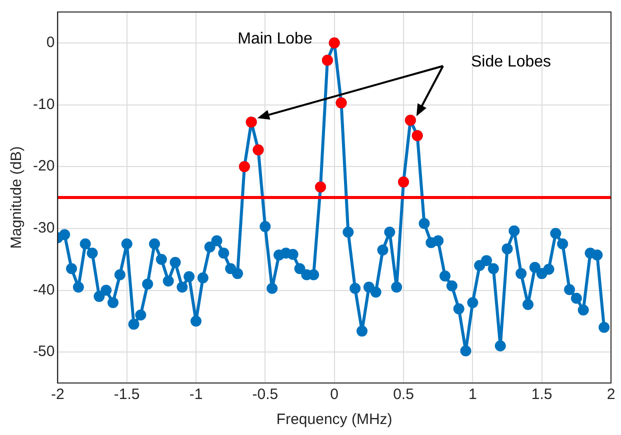 The height and width of the screenshot is (435, 621). I want to click on x-tick-label: -1, so click(196, 395).